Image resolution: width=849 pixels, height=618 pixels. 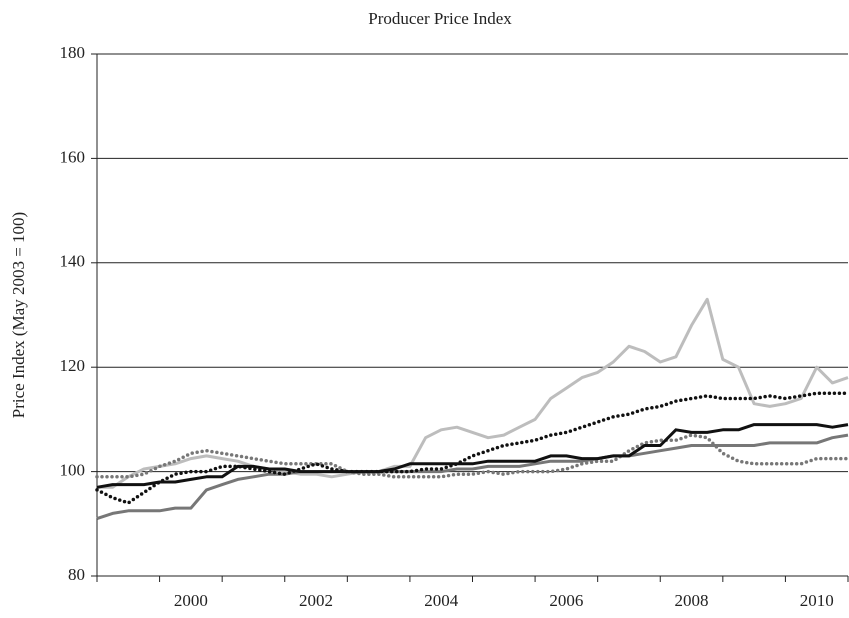 What do you see at coordinates (73, 365) in the screenshot?
I see `y-tick-label: 120` at bounding box center [73, 365].